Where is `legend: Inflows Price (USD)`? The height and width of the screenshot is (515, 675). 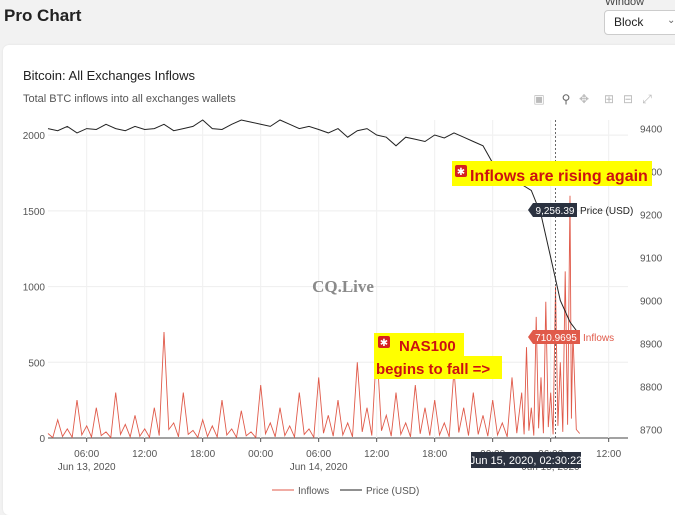
legend: Inflows Price (USD) is located at coordinates (345, 491).